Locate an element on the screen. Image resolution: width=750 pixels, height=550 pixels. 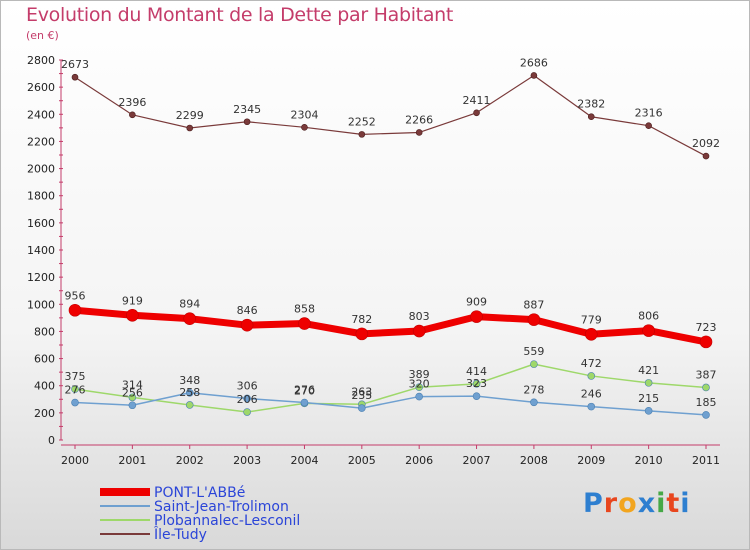
y-tick-label: 2800 is located at coordinates (41, 60).